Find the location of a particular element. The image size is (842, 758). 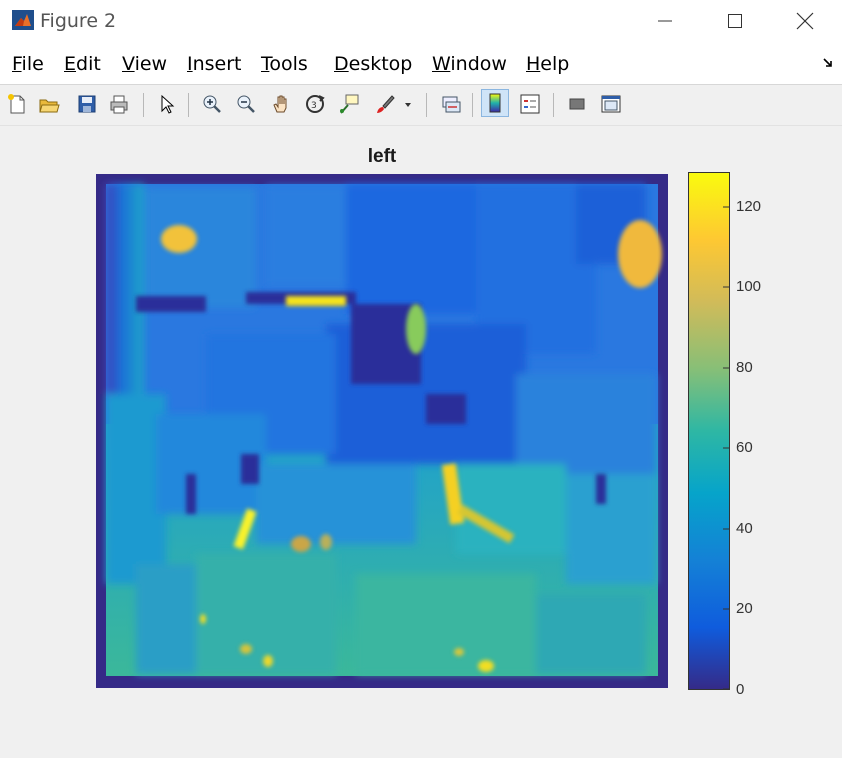

window-title: Figure 2 is located at coordinates (78, 21).